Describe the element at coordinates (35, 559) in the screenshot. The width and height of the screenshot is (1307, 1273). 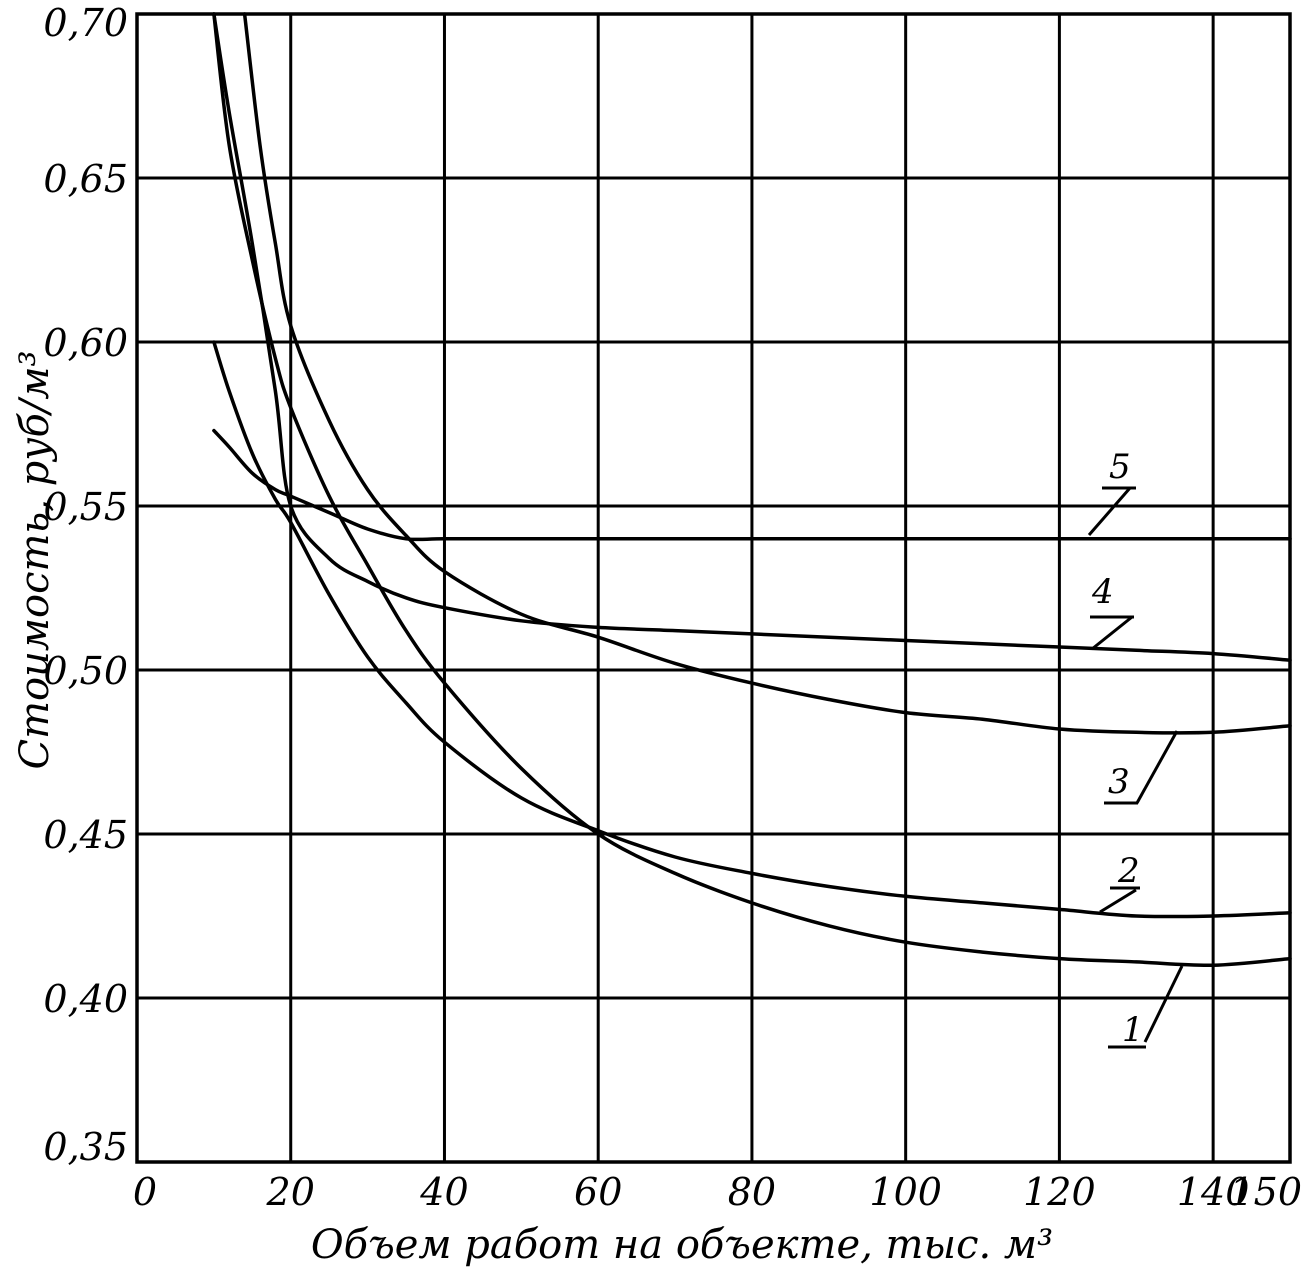
I see `y-axis-title: Стоимость, руб/м³` at that location.